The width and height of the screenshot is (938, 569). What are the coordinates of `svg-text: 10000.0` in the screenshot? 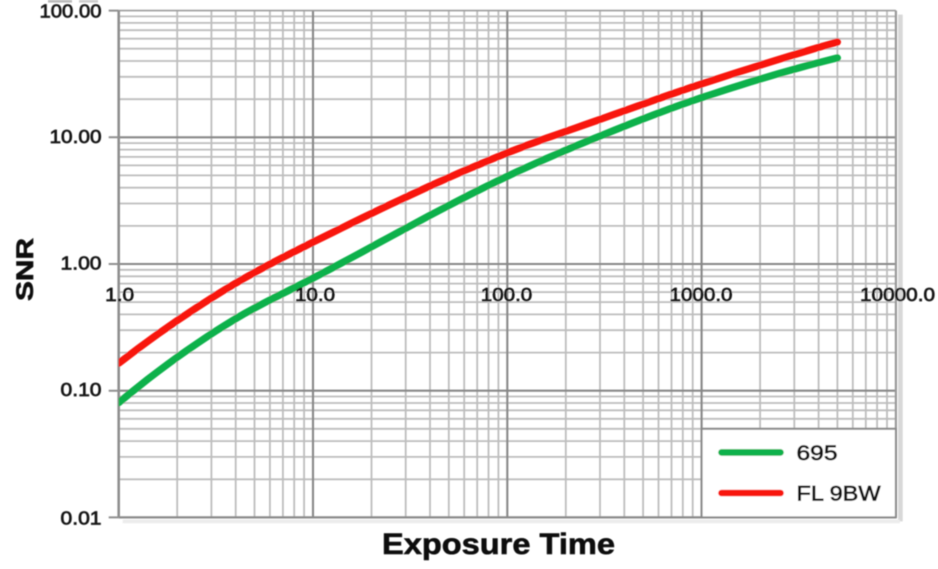 It's located at (897, 294).